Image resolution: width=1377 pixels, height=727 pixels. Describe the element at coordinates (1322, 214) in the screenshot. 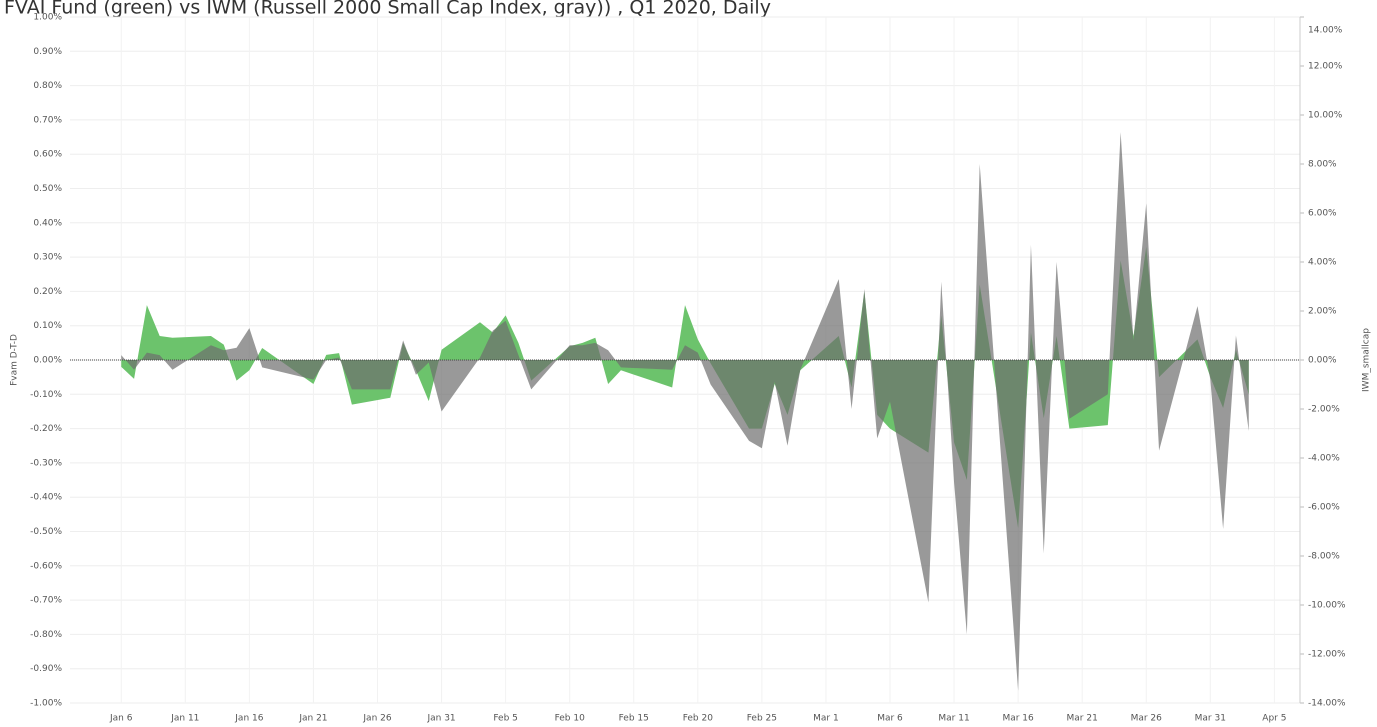

I see `y2-tick-label: 6.00%` at that location.